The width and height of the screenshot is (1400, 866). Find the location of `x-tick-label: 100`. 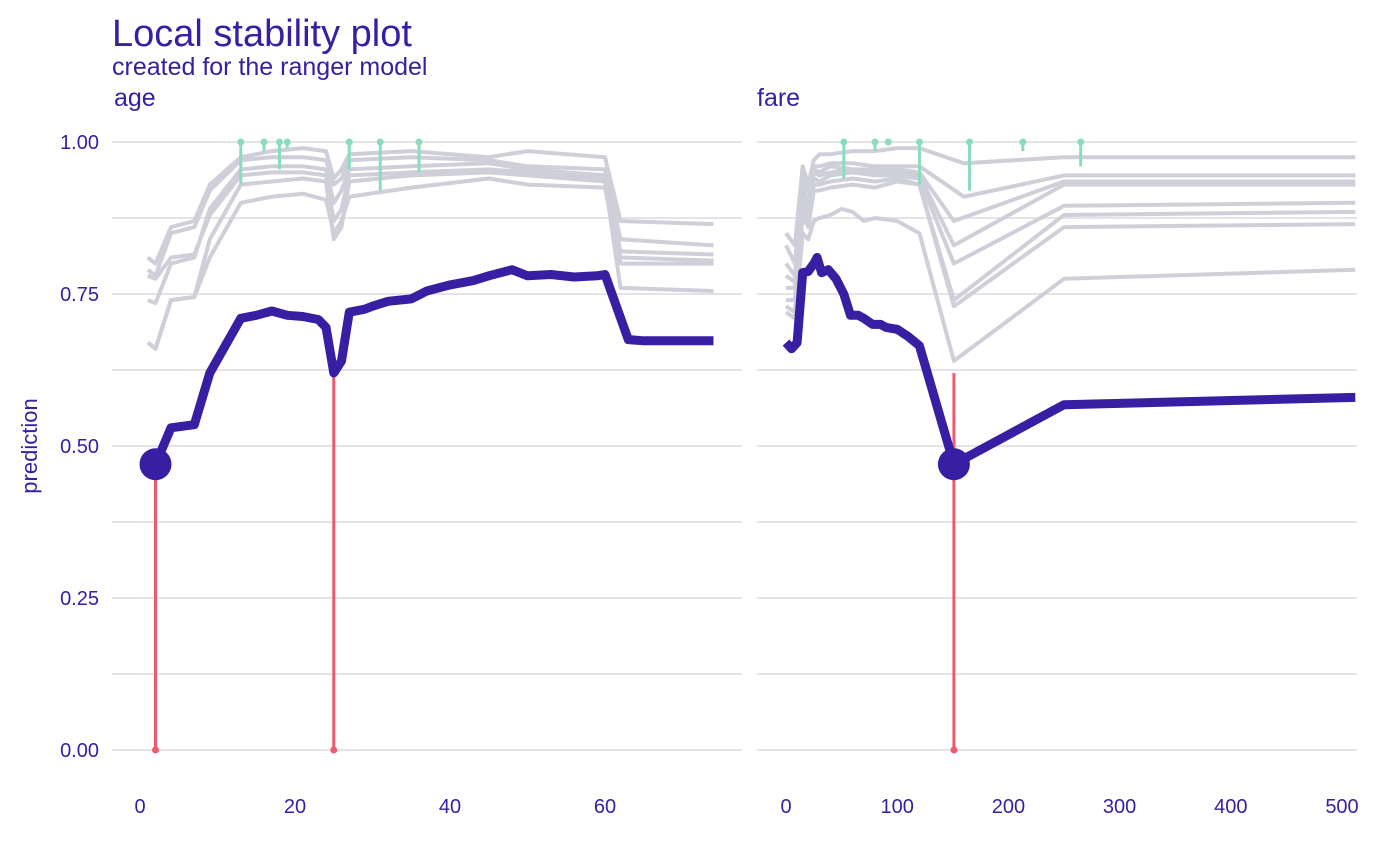

x-tick-label: 100 is located at coordinates (897, 807).